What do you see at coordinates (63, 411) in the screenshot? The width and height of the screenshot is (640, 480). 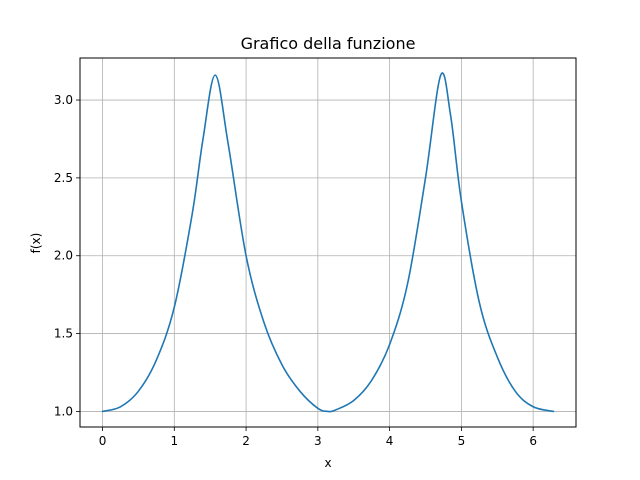 I see `y-tick-label: 1.0` at bounding box center [63, 411].